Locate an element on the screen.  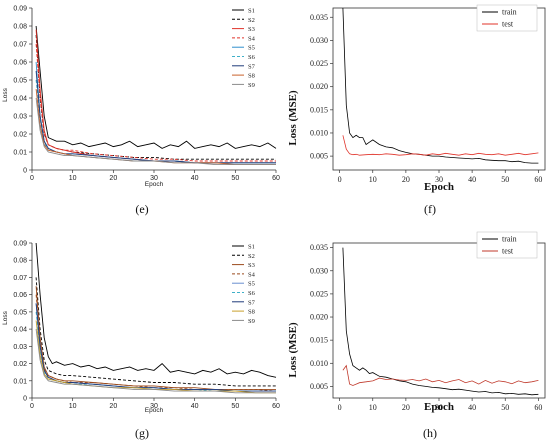
y-tick-label: 0.06 is located at coordinates (20, 295).